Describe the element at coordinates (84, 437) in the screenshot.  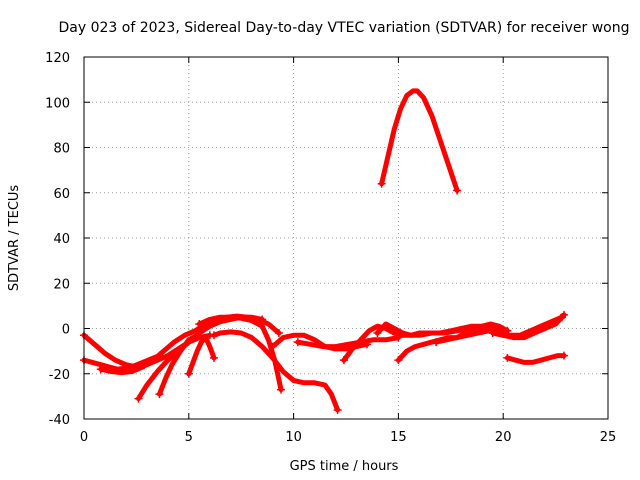
I see `x-tick-label: 0` at that location.